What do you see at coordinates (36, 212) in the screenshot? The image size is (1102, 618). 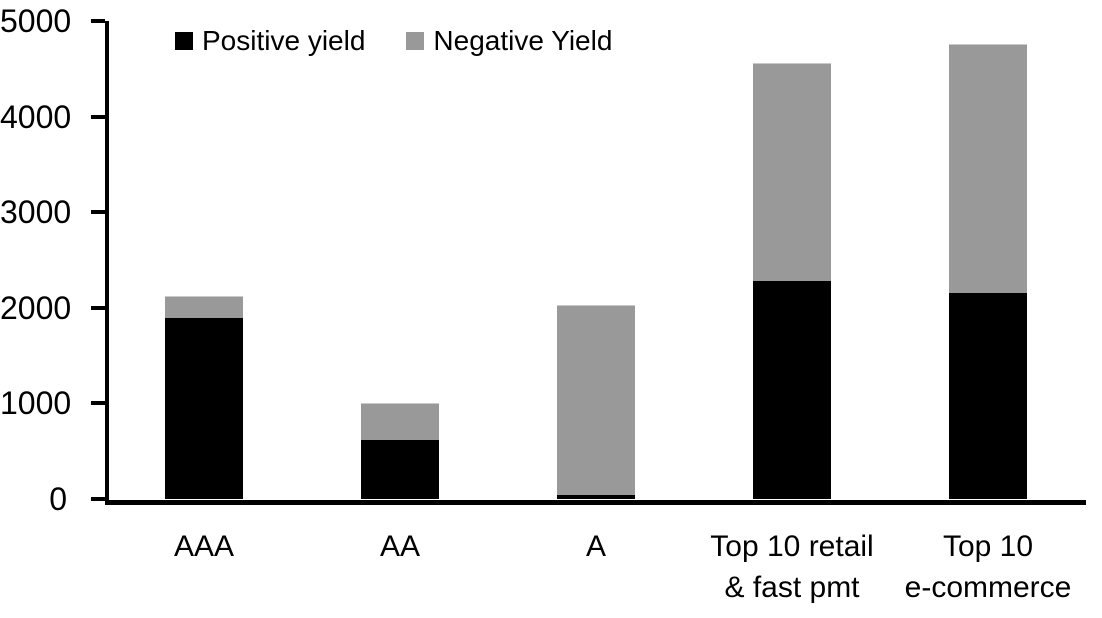 I see `y-axis-tick-label: 3000` at bounding box center [36, 212].